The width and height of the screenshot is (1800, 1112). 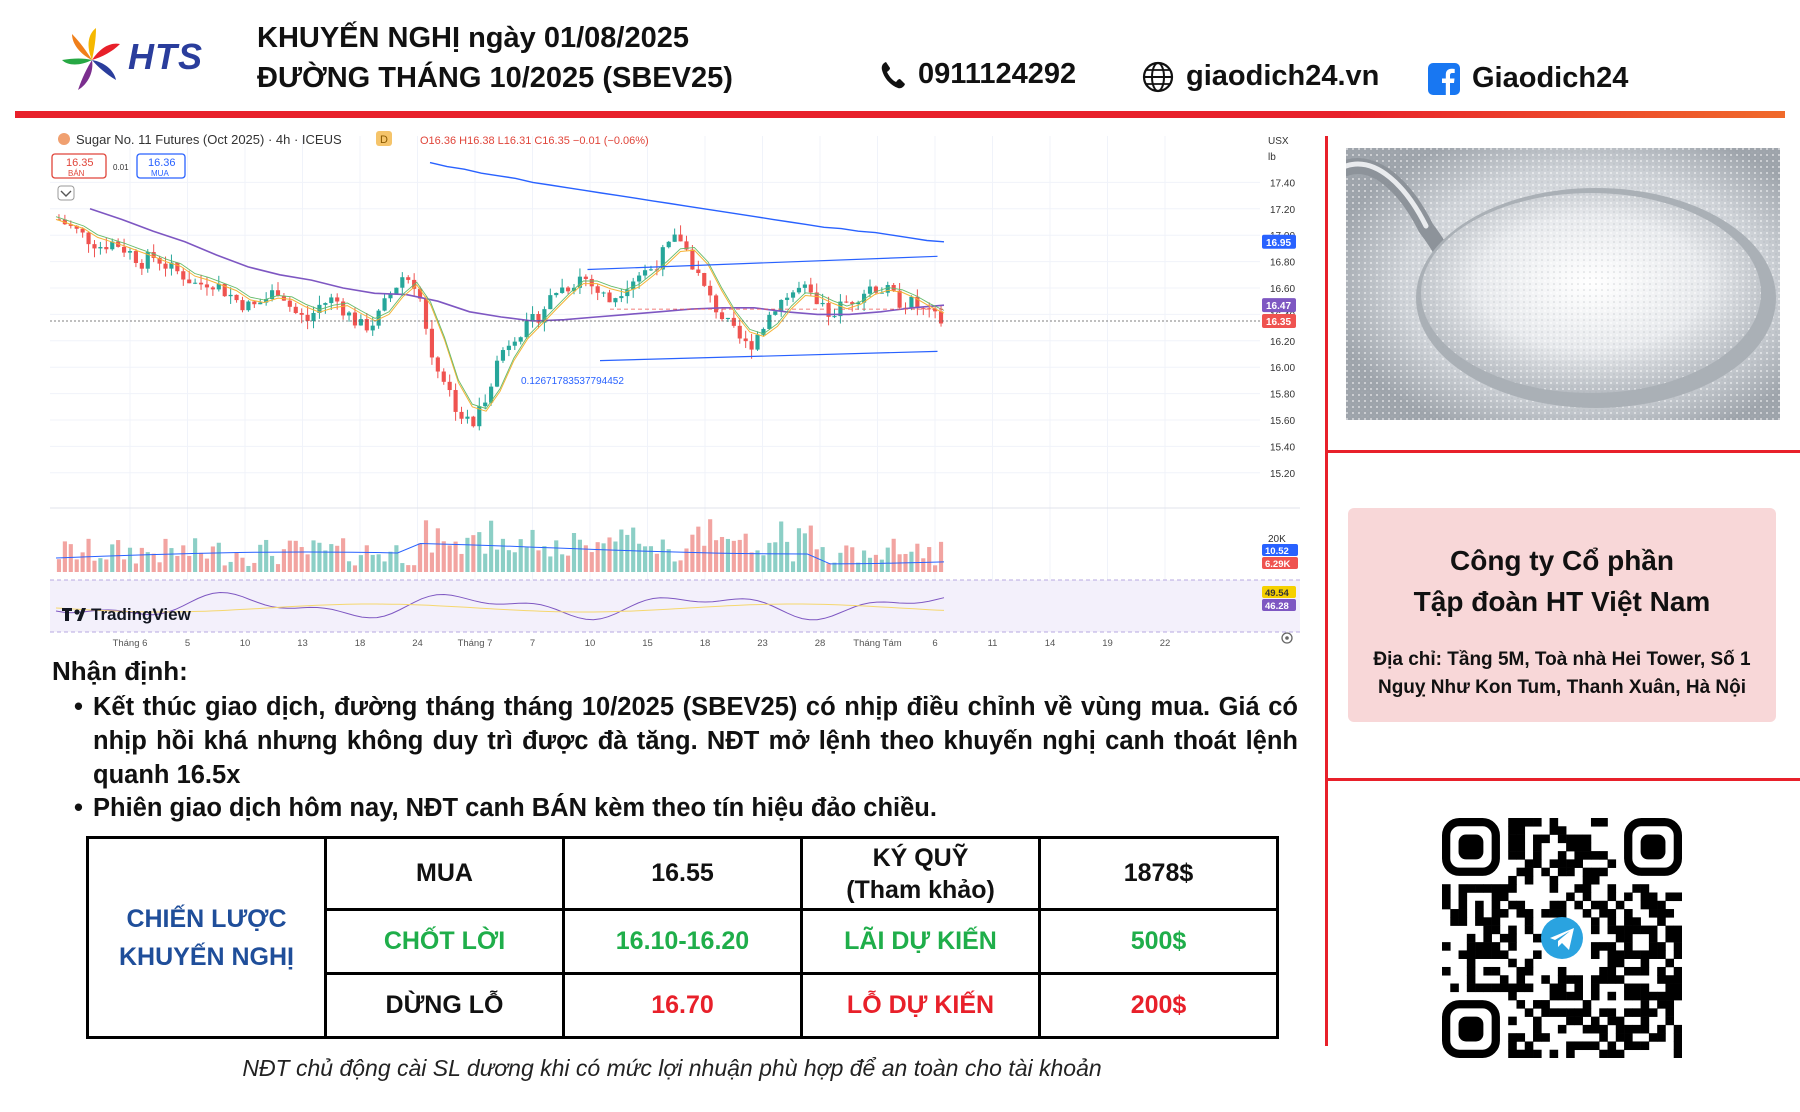 I want to click on buy-button, so click(x=161, y=166).